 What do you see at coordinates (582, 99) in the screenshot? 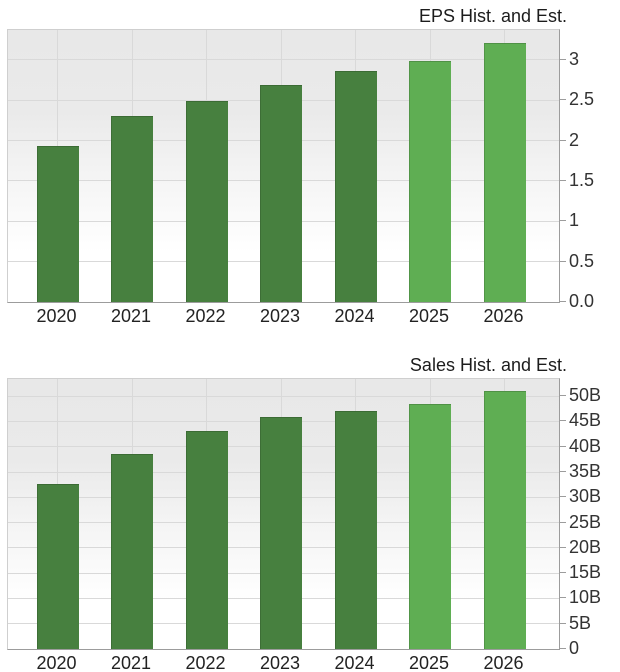
I see `y-tick-label: 2.5` at bounding box center [582, 99].